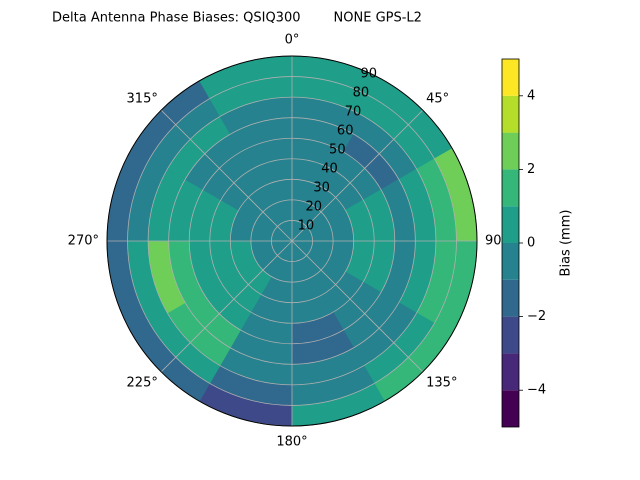 This screenshot has height=480, width=640. I want to click on colorbar-tick-label: 0, so click(531, 243).